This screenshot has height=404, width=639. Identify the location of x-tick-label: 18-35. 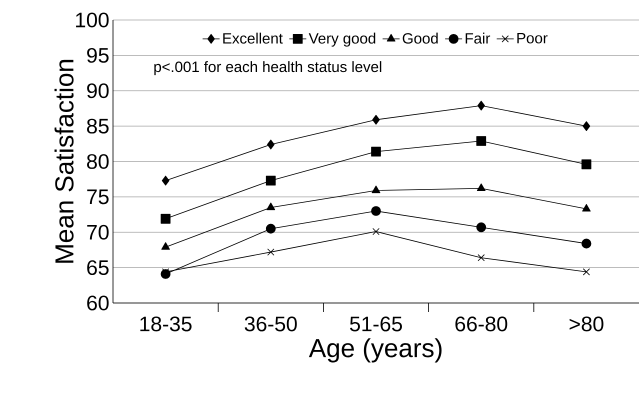
(166, 324).